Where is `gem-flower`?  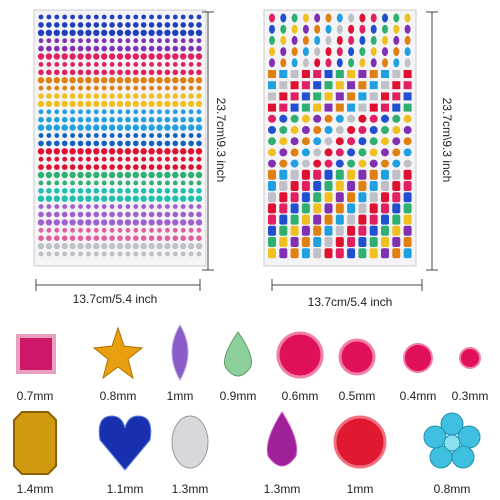
gem-flower is located at coordinates (452, 440).